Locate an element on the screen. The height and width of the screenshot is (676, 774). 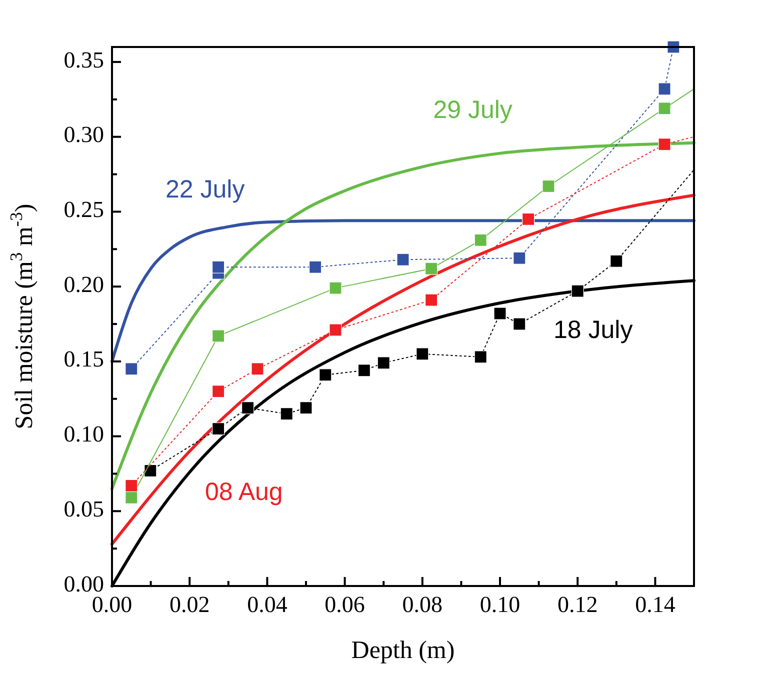
y-tick-label: 0.15 is located at coordinates (84, 359).